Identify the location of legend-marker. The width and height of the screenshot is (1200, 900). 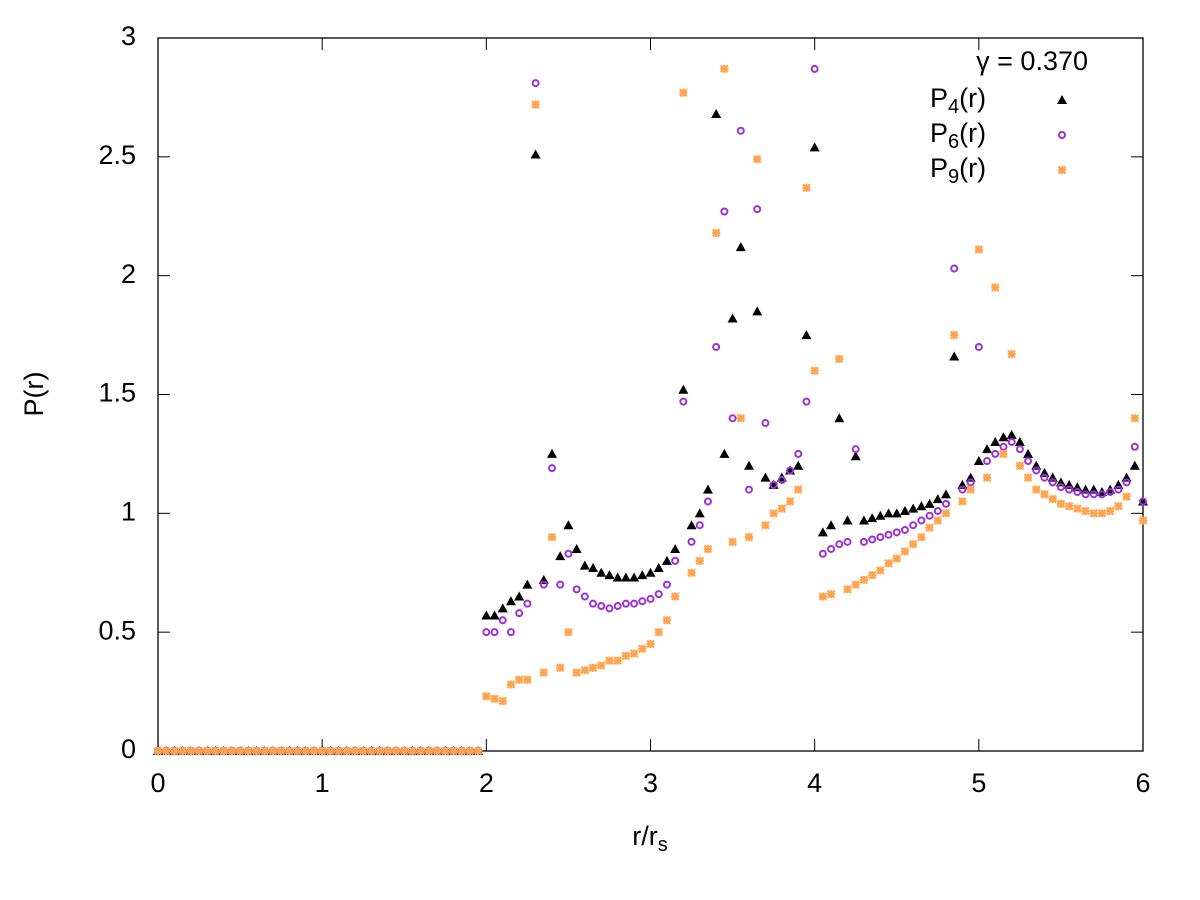
(1062, 170).